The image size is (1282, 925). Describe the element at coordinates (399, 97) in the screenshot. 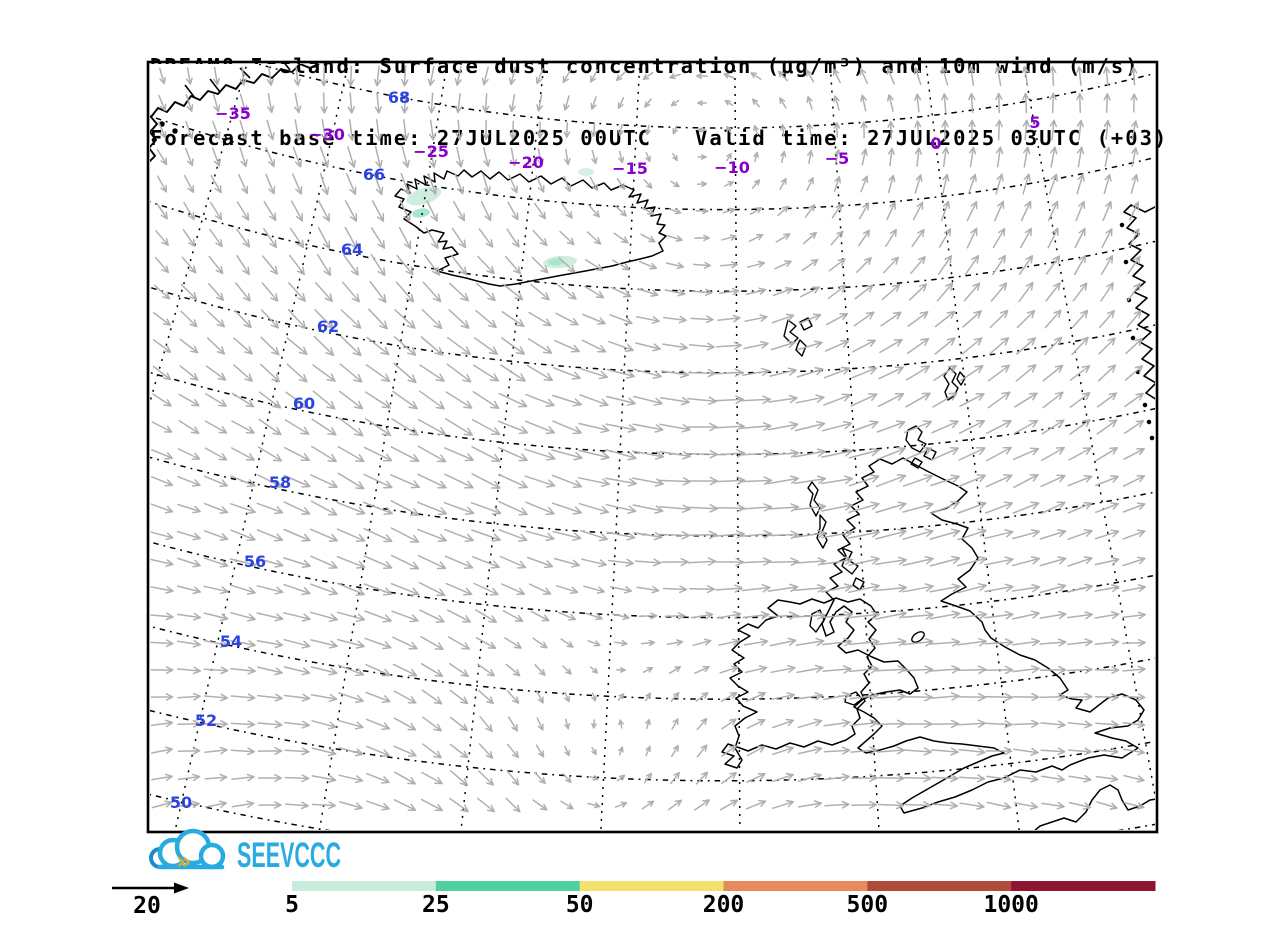

I see `latitude-label: 68` at that location.